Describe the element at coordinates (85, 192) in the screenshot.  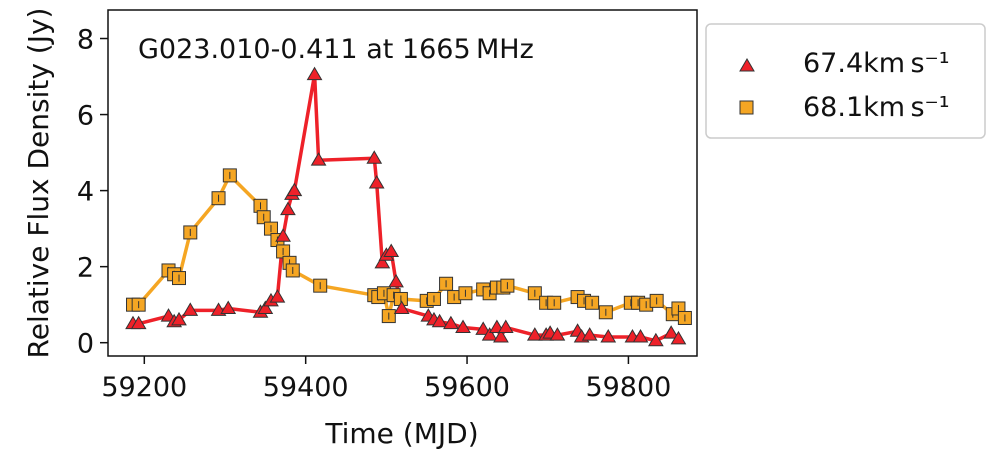
I see `y-tick-label-2: 4` at that location.